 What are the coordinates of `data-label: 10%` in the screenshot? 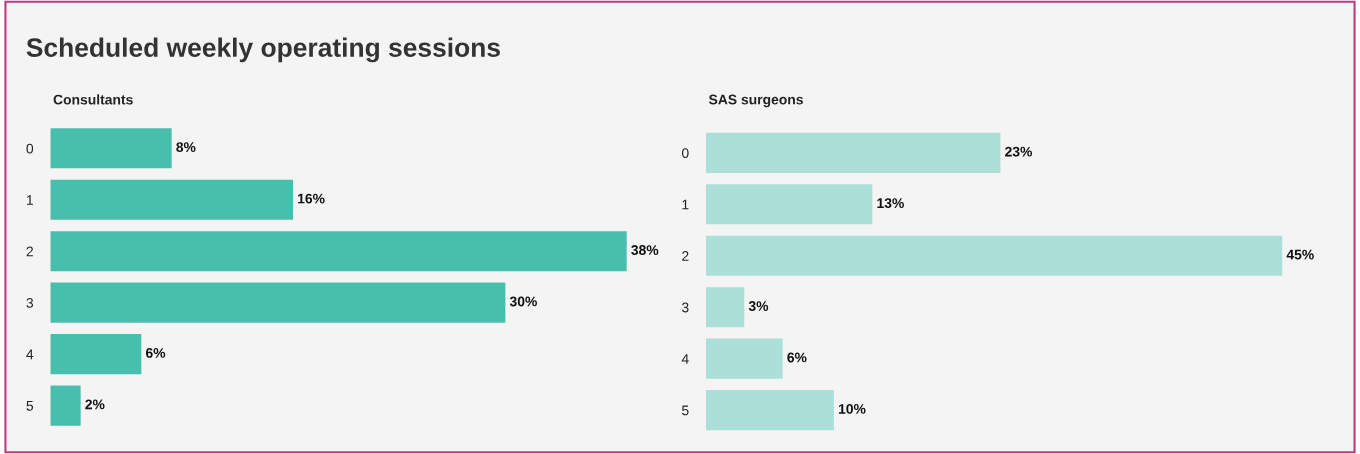 It's located at (852, 409).